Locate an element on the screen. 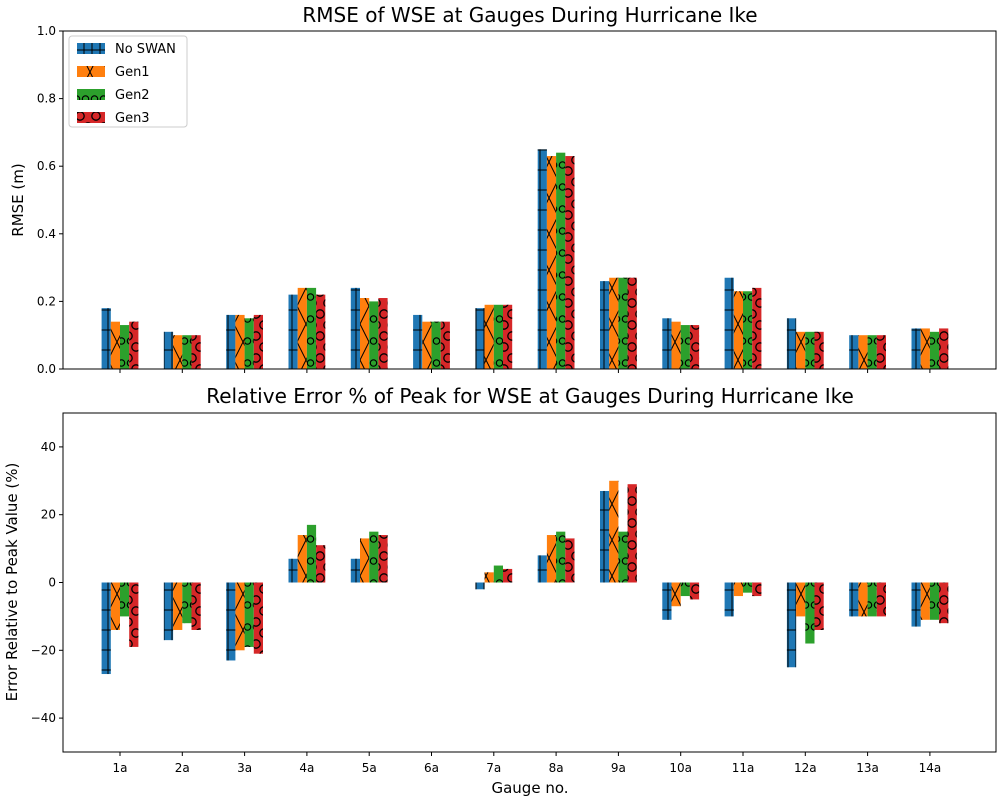 Image resolution: width=1000 pixels, height=804 pixels. x-tick-label: 4a is located at coordinates (306, 768).